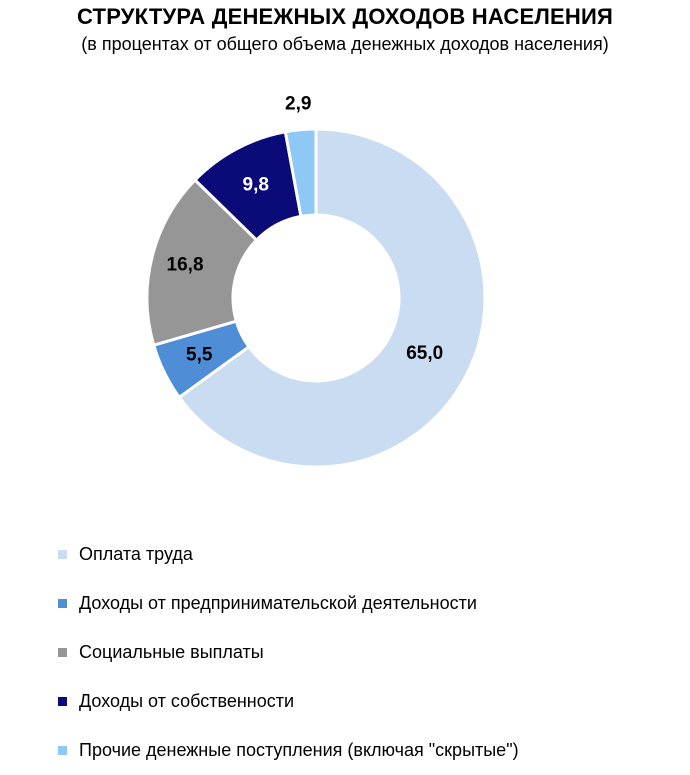  I want to click on slice-value-label: 5,5, so click(199, 355).